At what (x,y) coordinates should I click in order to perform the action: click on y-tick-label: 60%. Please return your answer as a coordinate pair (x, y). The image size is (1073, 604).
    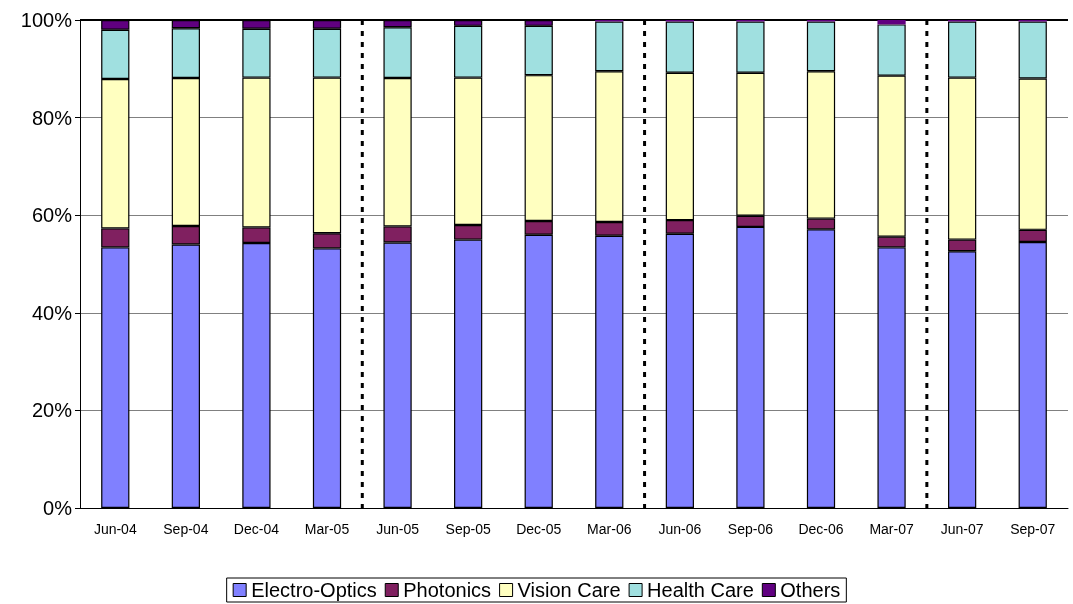
    Looking at the image, I should click on (52, 215).